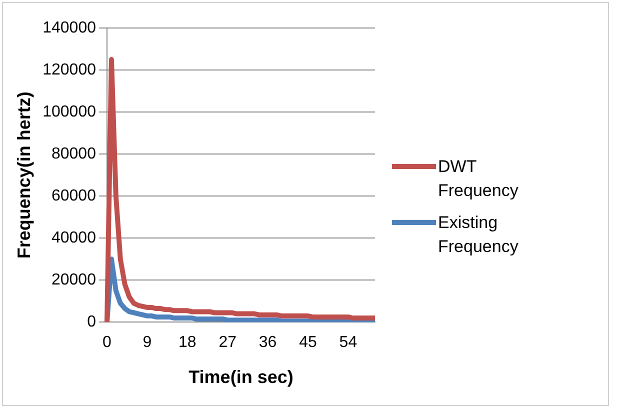 This screenshot has width=621, height=409. What do you see at coordinates (241, 377) in the screenshot?
I see `x-axis-title: Time(in sec)` at bounding box center [241, 377].